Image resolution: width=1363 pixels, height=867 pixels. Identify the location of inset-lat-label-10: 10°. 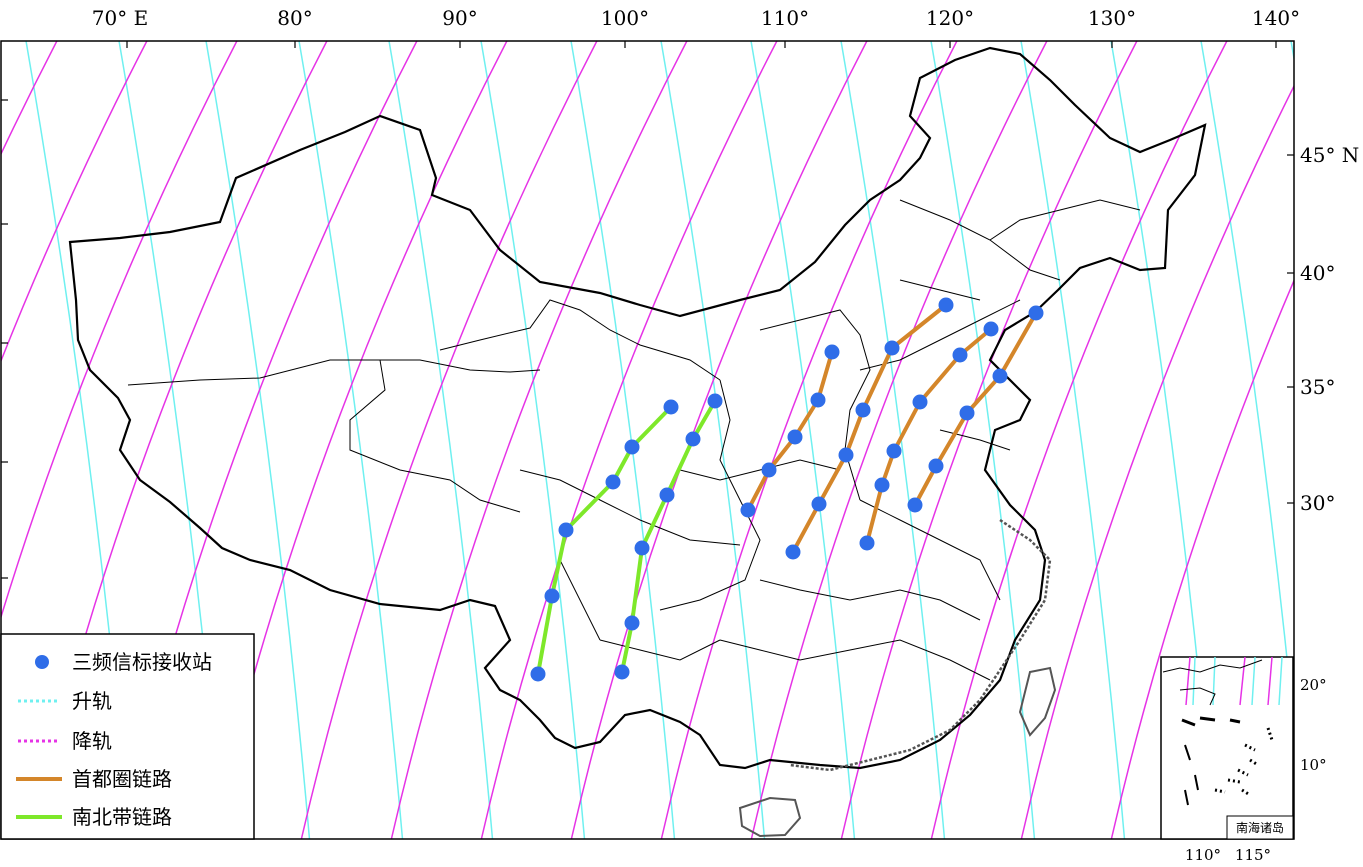
(1313, 765).